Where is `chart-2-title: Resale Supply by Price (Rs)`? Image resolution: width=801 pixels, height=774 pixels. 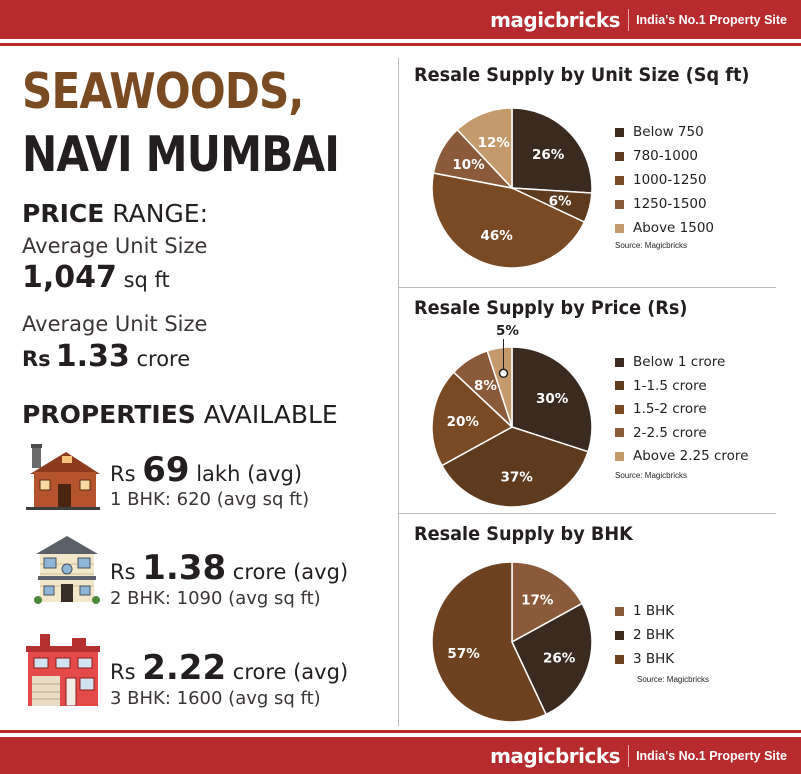
chart-2-title: Resale Supply by Price (Rs) is located at coordinates (551, 308).